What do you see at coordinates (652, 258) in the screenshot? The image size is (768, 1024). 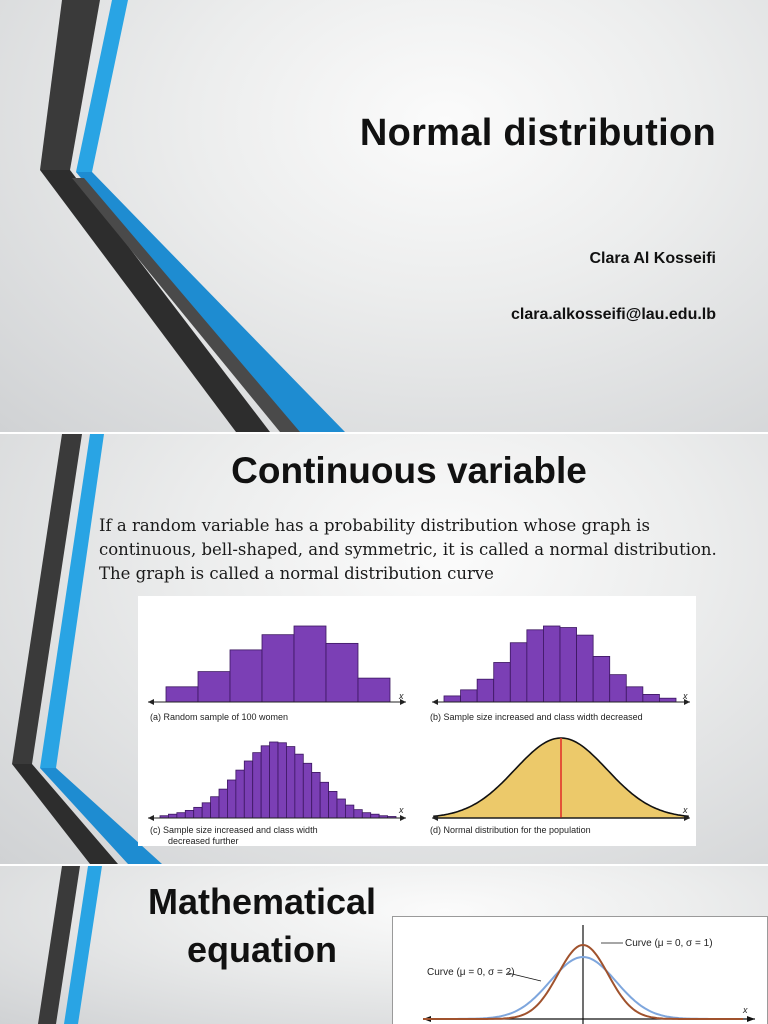 I see `author-name: Clara Al Kosseifi` at bounding box center [652, 258].